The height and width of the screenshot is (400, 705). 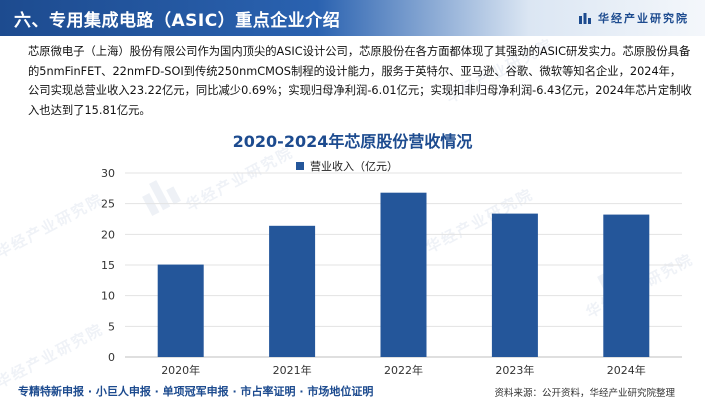 I want to click on chart-legend: 营业收入（亿元）, so click(x=347, y=166).